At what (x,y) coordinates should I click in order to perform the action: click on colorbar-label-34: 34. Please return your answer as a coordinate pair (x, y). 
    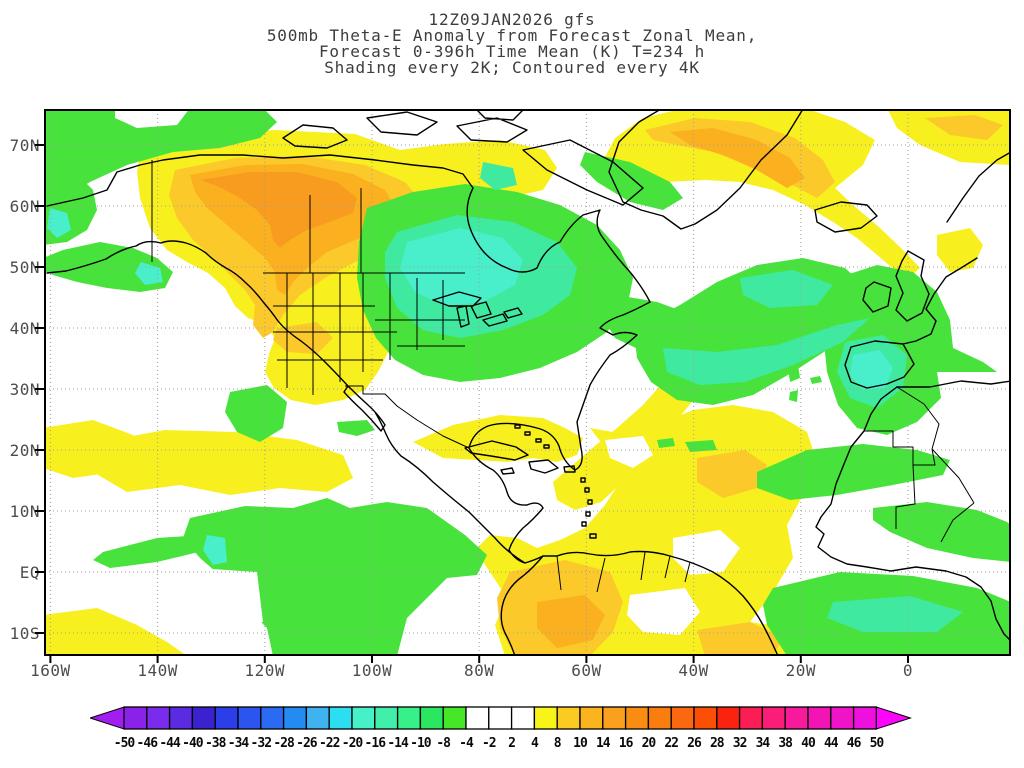
    Looking at the image, I should click on (763, 743).